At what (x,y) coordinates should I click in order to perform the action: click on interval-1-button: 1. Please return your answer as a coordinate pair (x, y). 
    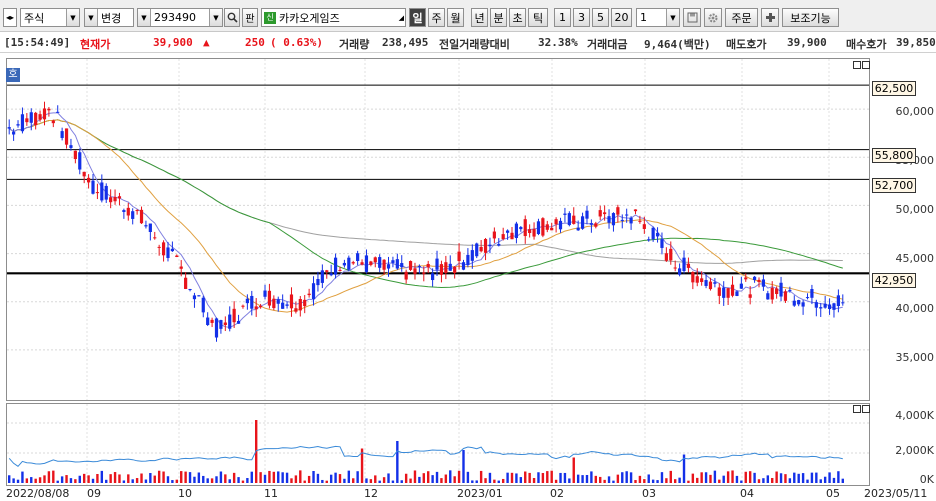
    Looking at the image, I should click on (562, 17).